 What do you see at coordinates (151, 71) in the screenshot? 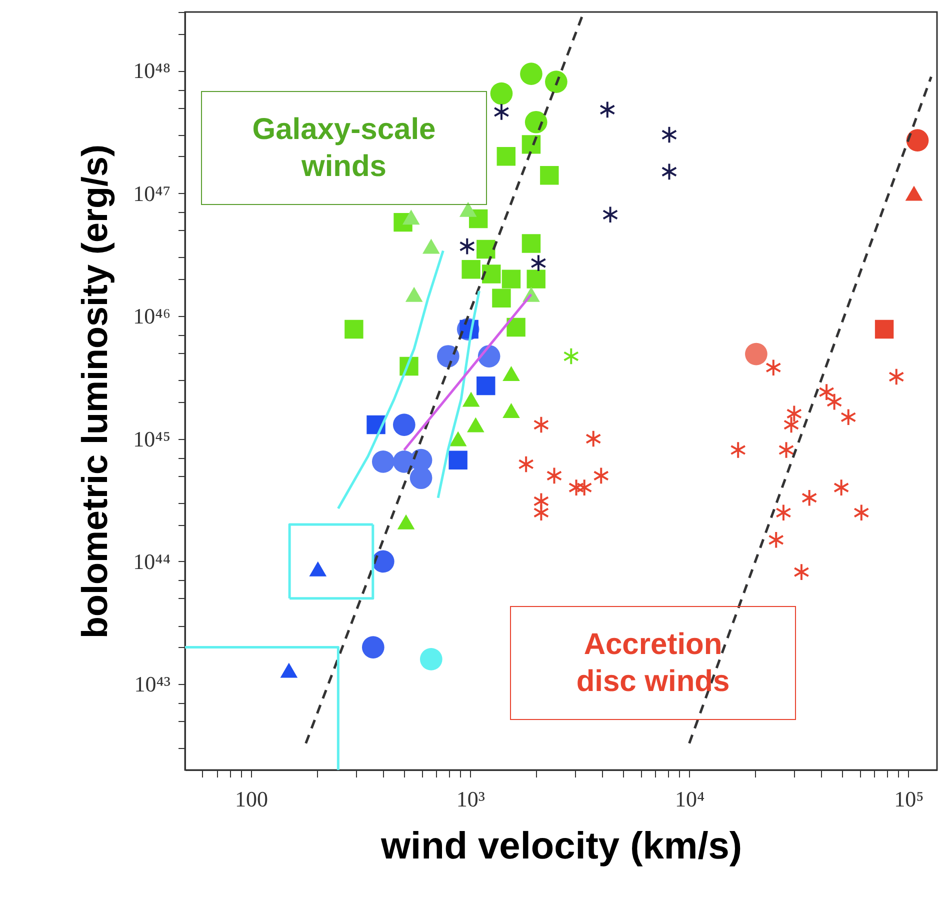
I see `y-tick-label: 10⁴⁸` at bounding box center [151, 71].